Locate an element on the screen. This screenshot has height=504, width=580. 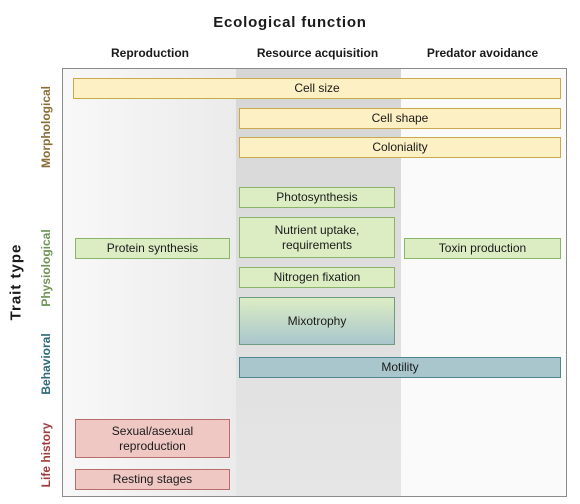
trait-protein-synthesis: Protein synthesis is located at coordinates (152, 248).